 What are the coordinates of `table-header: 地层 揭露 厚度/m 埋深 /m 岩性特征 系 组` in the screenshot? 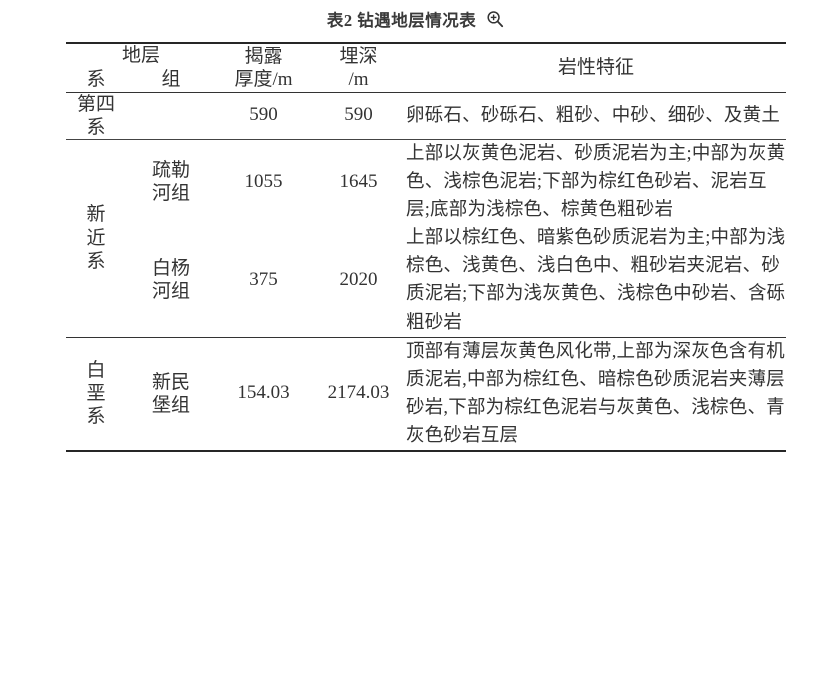 It's located at (426, 67).